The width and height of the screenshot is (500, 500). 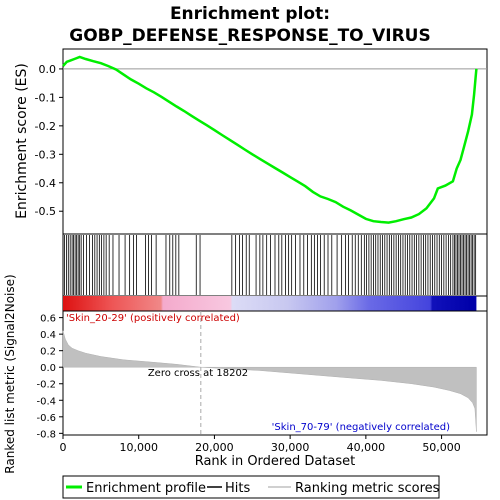 What do you see at coordinates (250, 14) in the screenshot?
I see `chart-title-line-1: Enrichment plot:` at bounding box center [250, 14].